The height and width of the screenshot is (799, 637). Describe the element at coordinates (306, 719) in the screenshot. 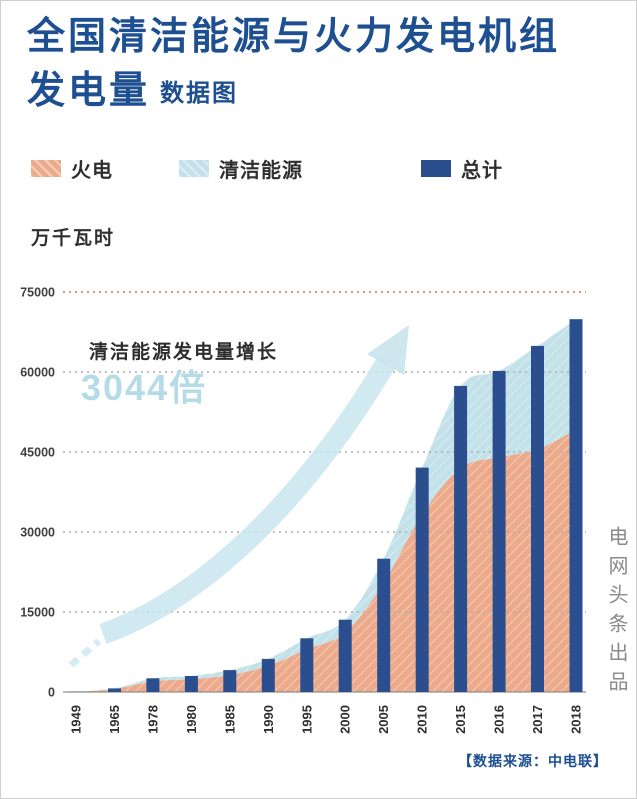

I see `svg-text: 1995` at that location.